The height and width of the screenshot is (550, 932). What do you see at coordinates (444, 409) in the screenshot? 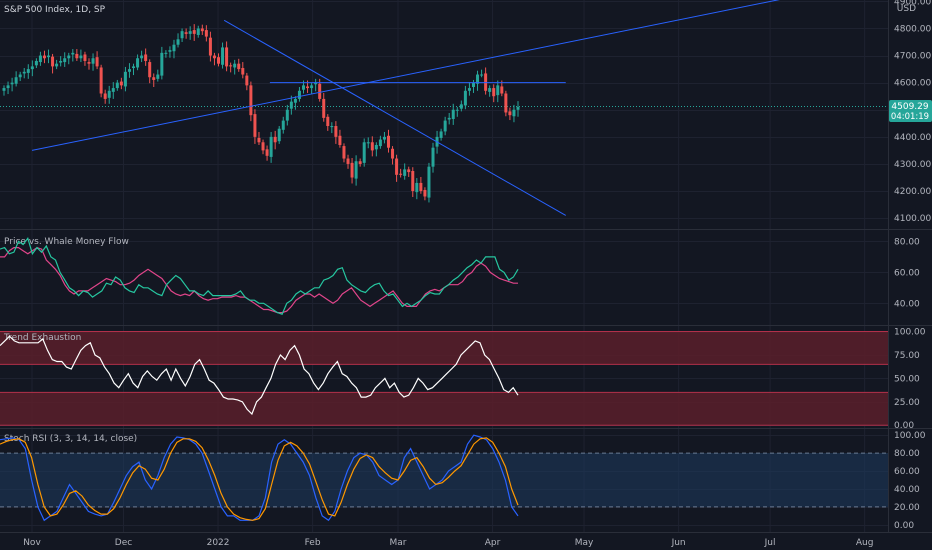
I see `exhaustion-zone` at bounding box center [444, 409].